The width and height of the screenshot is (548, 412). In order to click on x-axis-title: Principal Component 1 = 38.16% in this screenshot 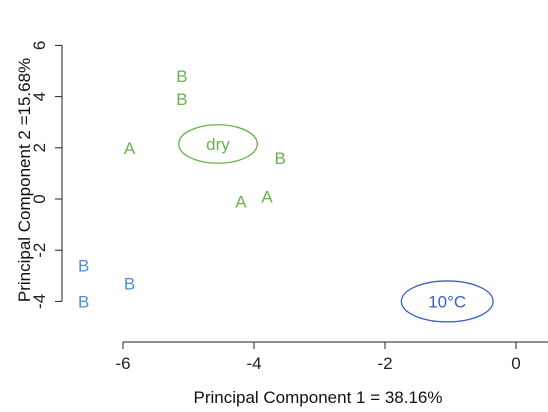, I will do `click(317, 397)`.